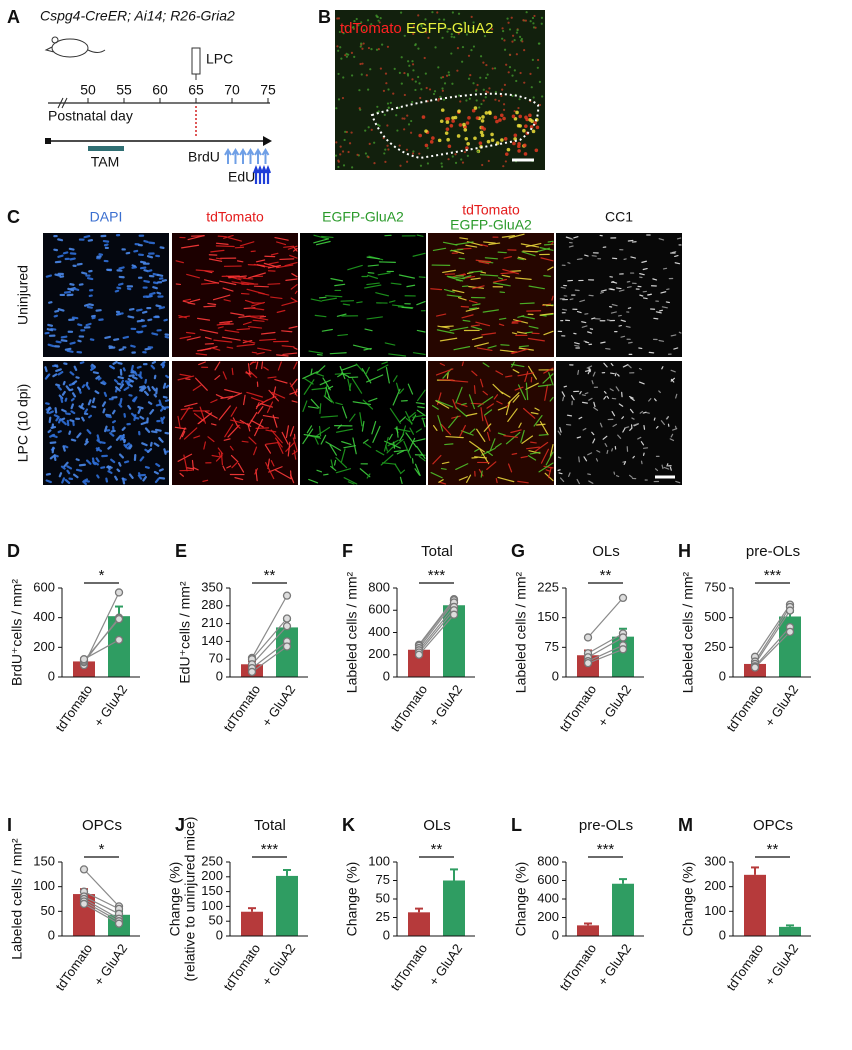  What do you see at coordinates (241, 177) in the screenshot?
I see `edu-label: EdU` at bounding box center [241, 177].